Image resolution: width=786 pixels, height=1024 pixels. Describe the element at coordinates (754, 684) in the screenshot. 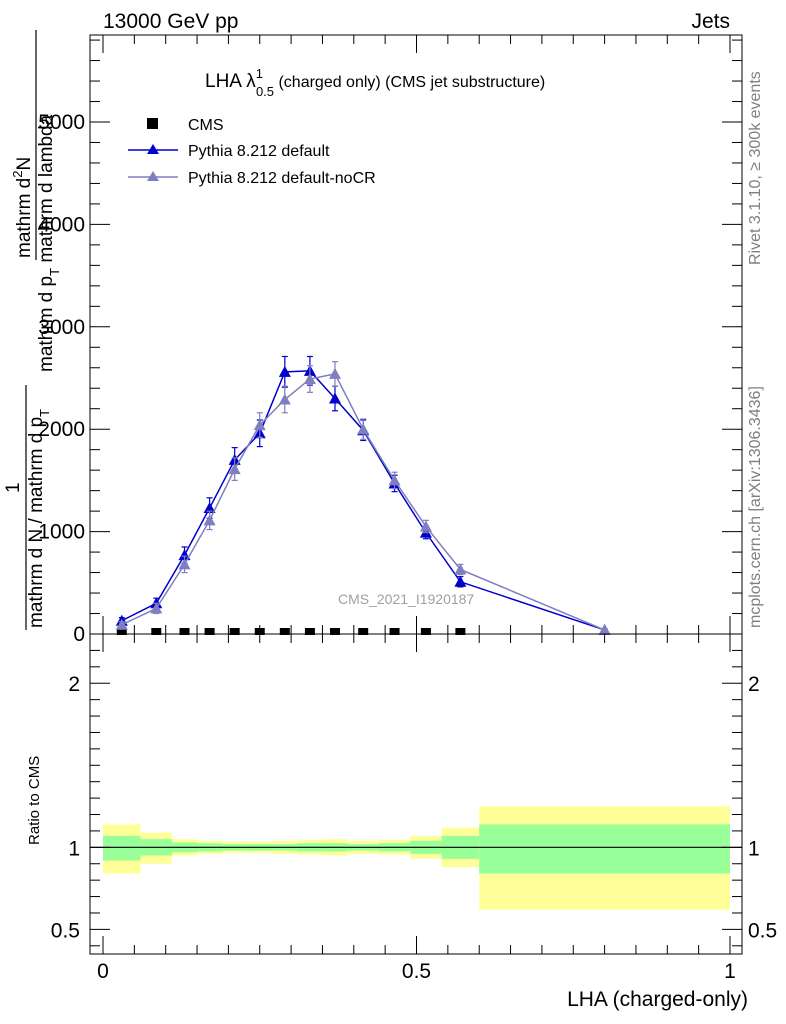

I see `ratio-y-tick-label-right: 2` at that location.